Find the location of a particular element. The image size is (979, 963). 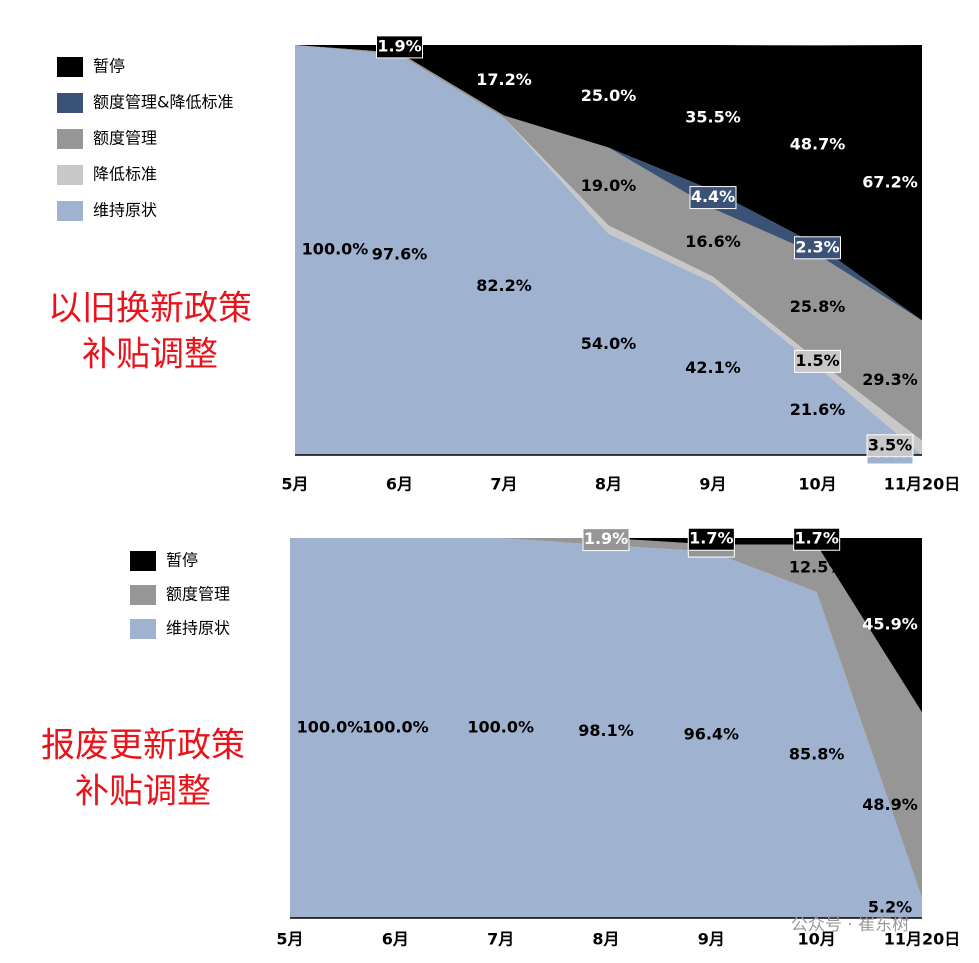

value-label: 96.4% is located at coordinates (712, 733).